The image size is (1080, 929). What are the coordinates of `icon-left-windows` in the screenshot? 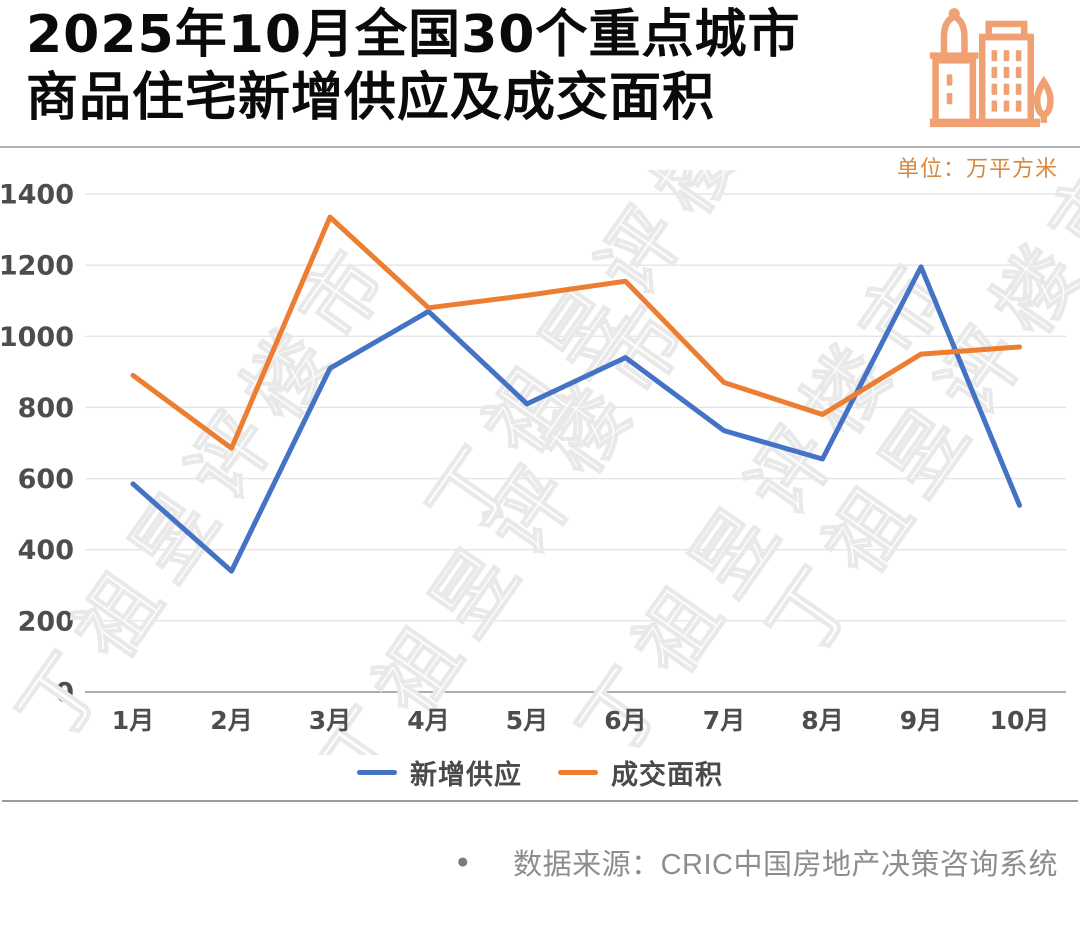 It's located at (949, 89).